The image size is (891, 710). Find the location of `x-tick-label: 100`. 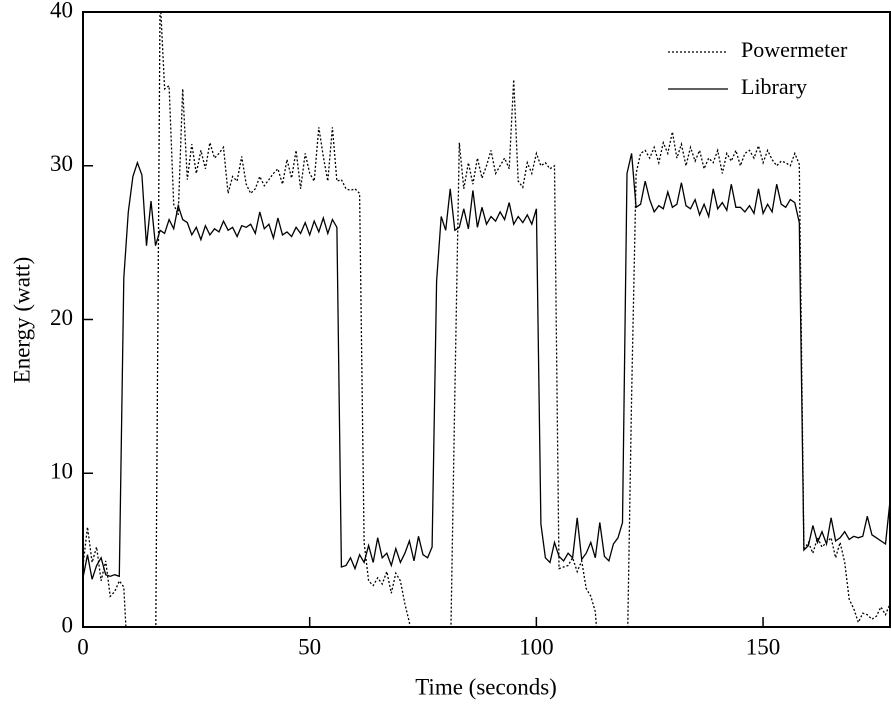

x-tick-label: 100 is located at coordinates (536, 646).